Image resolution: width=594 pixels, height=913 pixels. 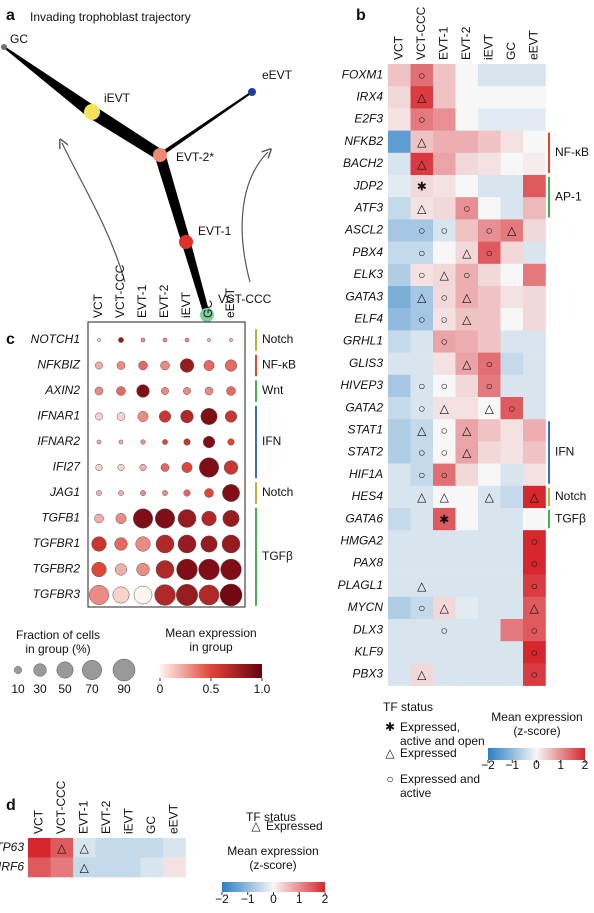 I want to click on row-label: GATA6, so click(x=364, y=518).